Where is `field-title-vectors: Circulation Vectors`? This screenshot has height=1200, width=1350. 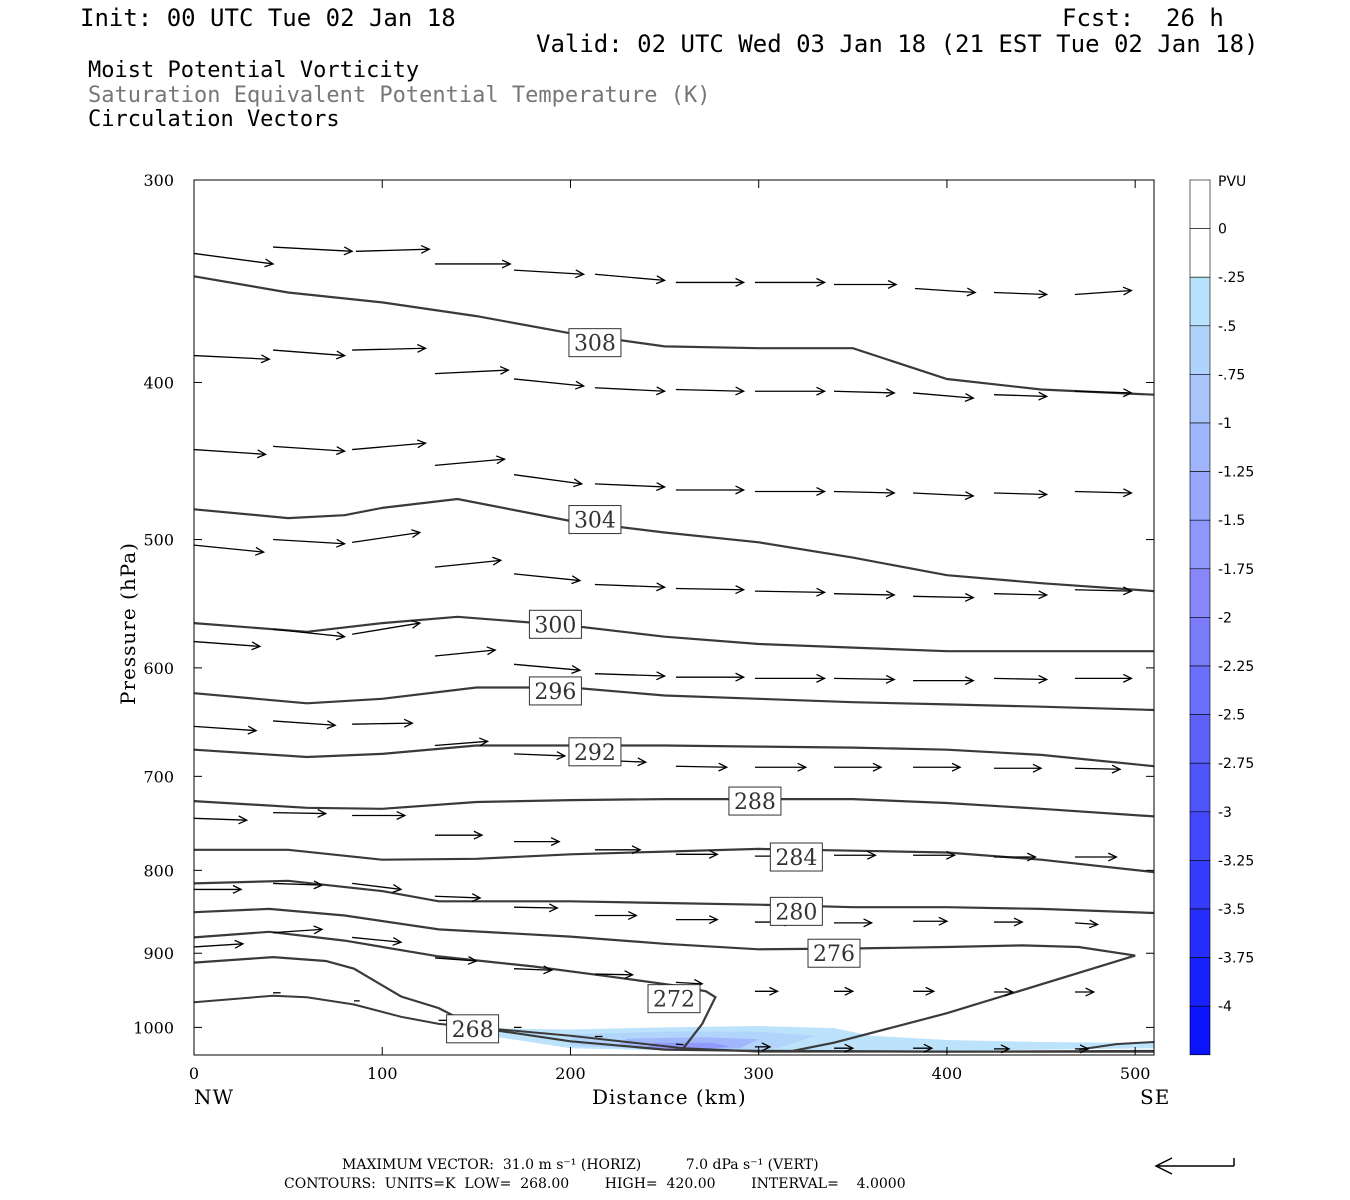 field-title-vectors: Circulation Vectors is located at coordinates (214, 119).